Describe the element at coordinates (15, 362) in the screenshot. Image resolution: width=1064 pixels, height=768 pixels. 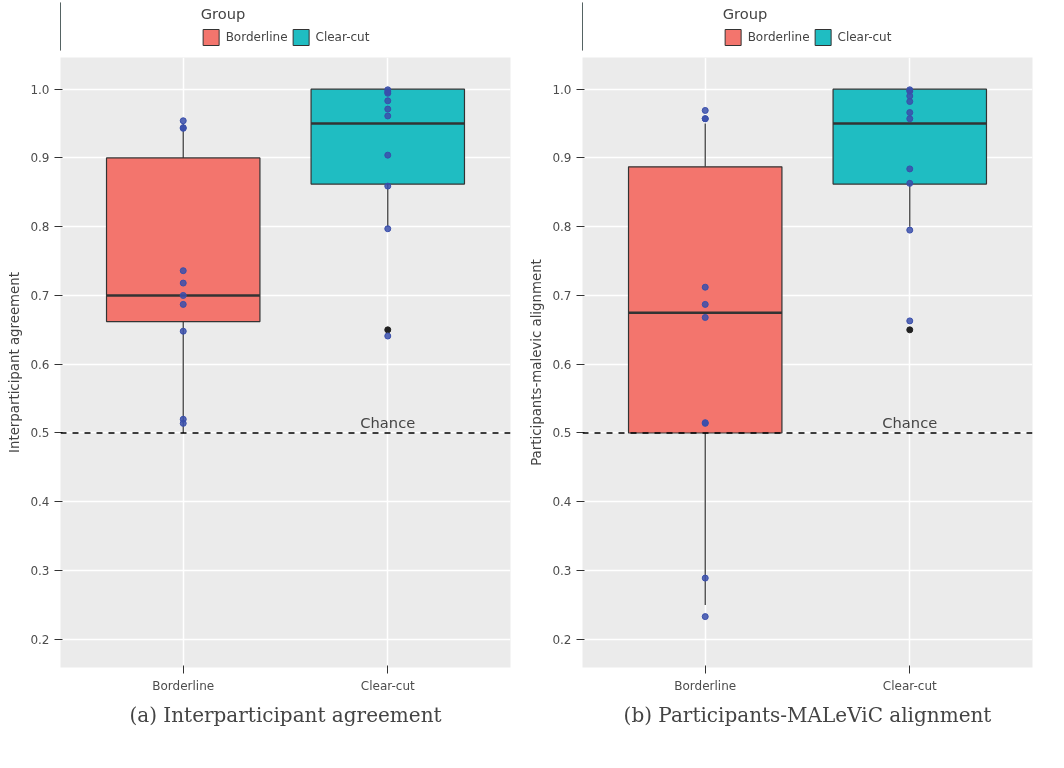
I see `y-axis-title: Interparticipant agreement` at that location.